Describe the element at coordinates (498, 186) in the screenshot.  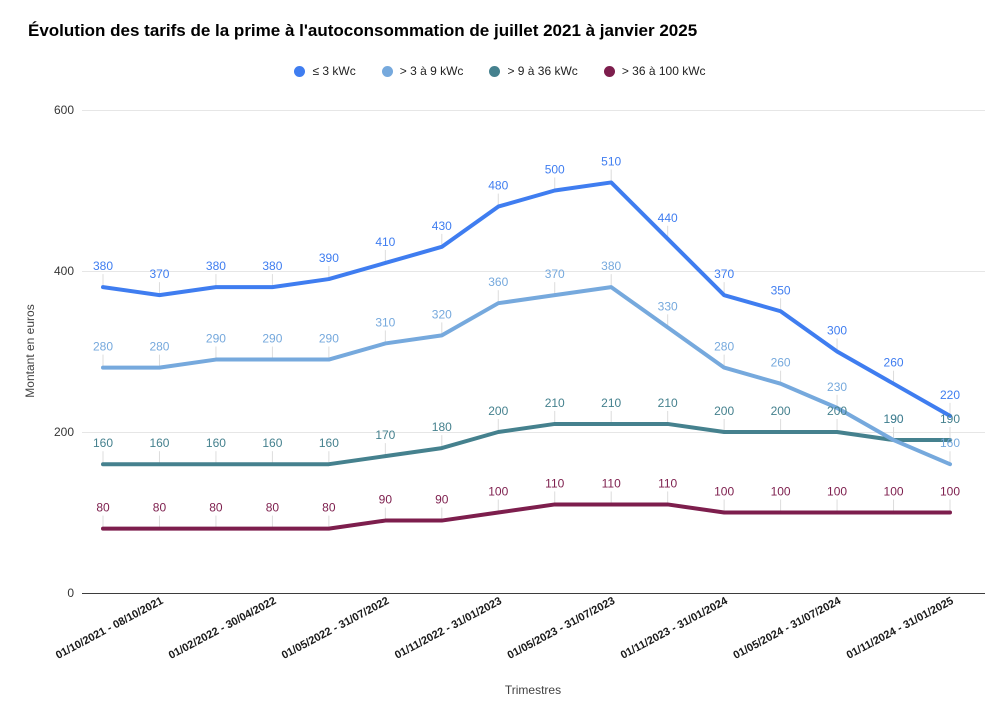
I see `data-point-label: 480` at that location.